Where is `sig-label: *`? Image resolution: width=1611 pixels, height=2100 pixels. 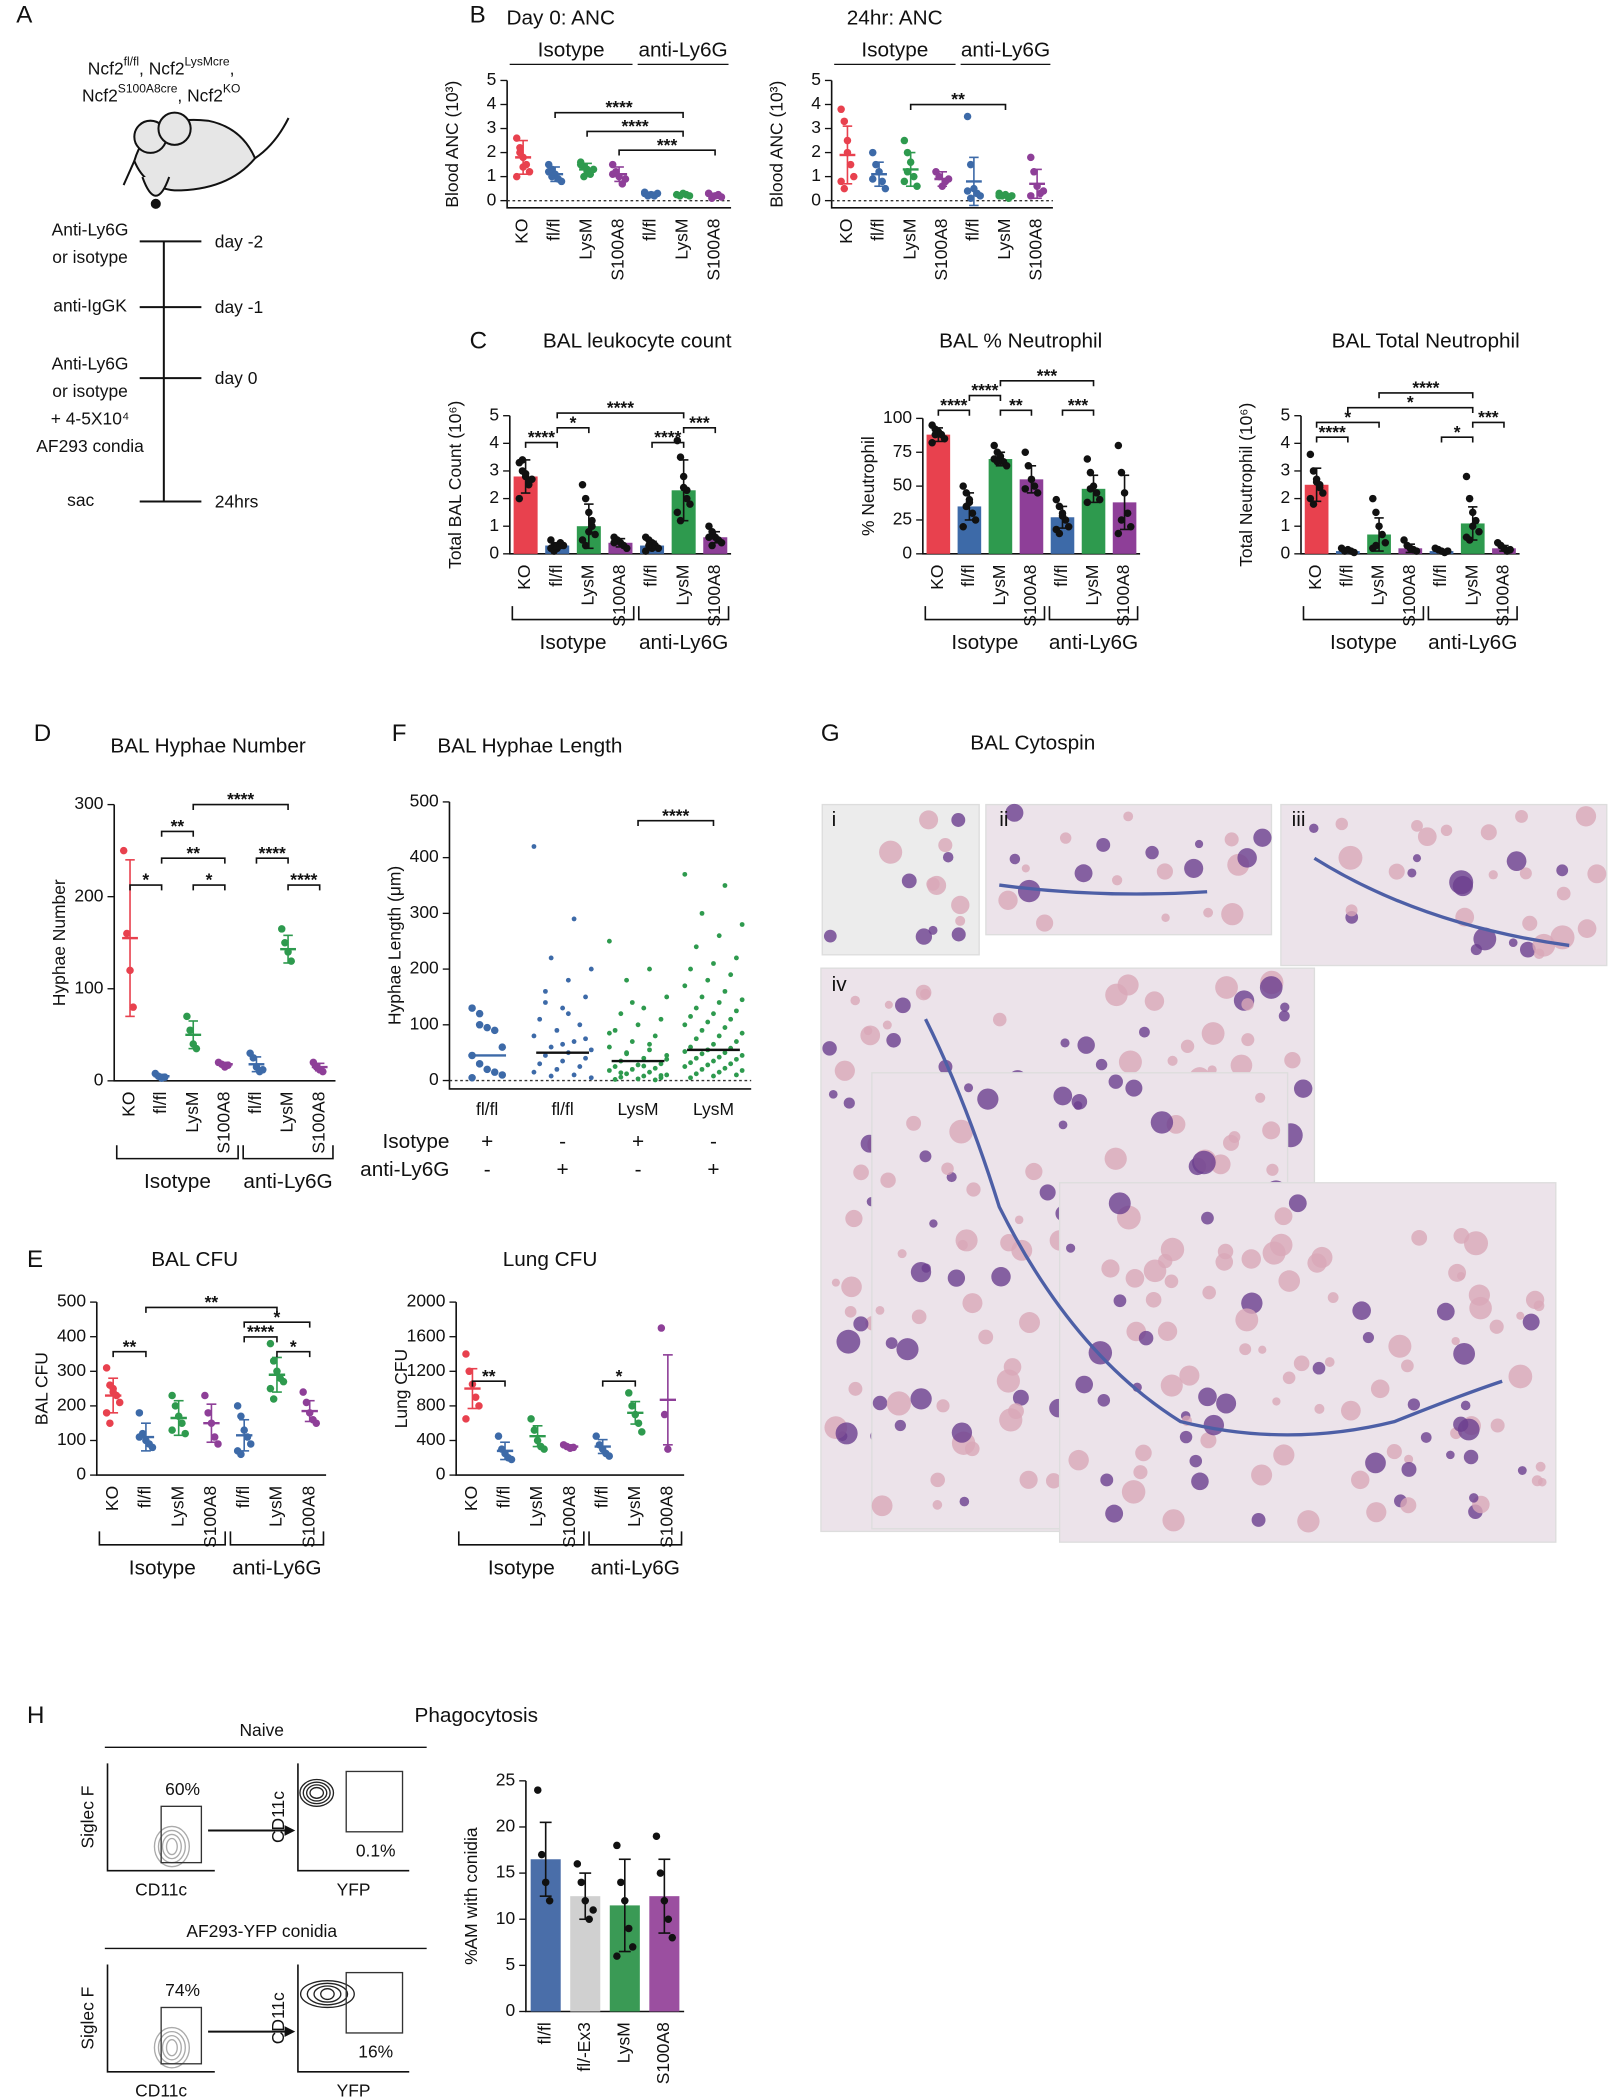
sig-label: * is located at coordinates (1347, 417).